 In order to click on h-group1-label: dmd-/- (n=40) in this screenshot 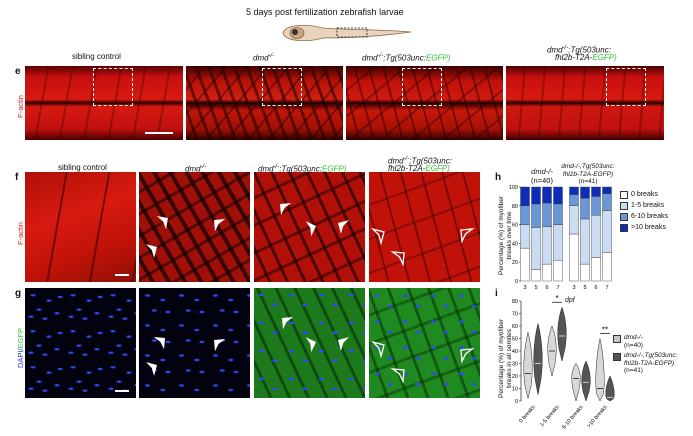, I will do `click(542, 176)`.